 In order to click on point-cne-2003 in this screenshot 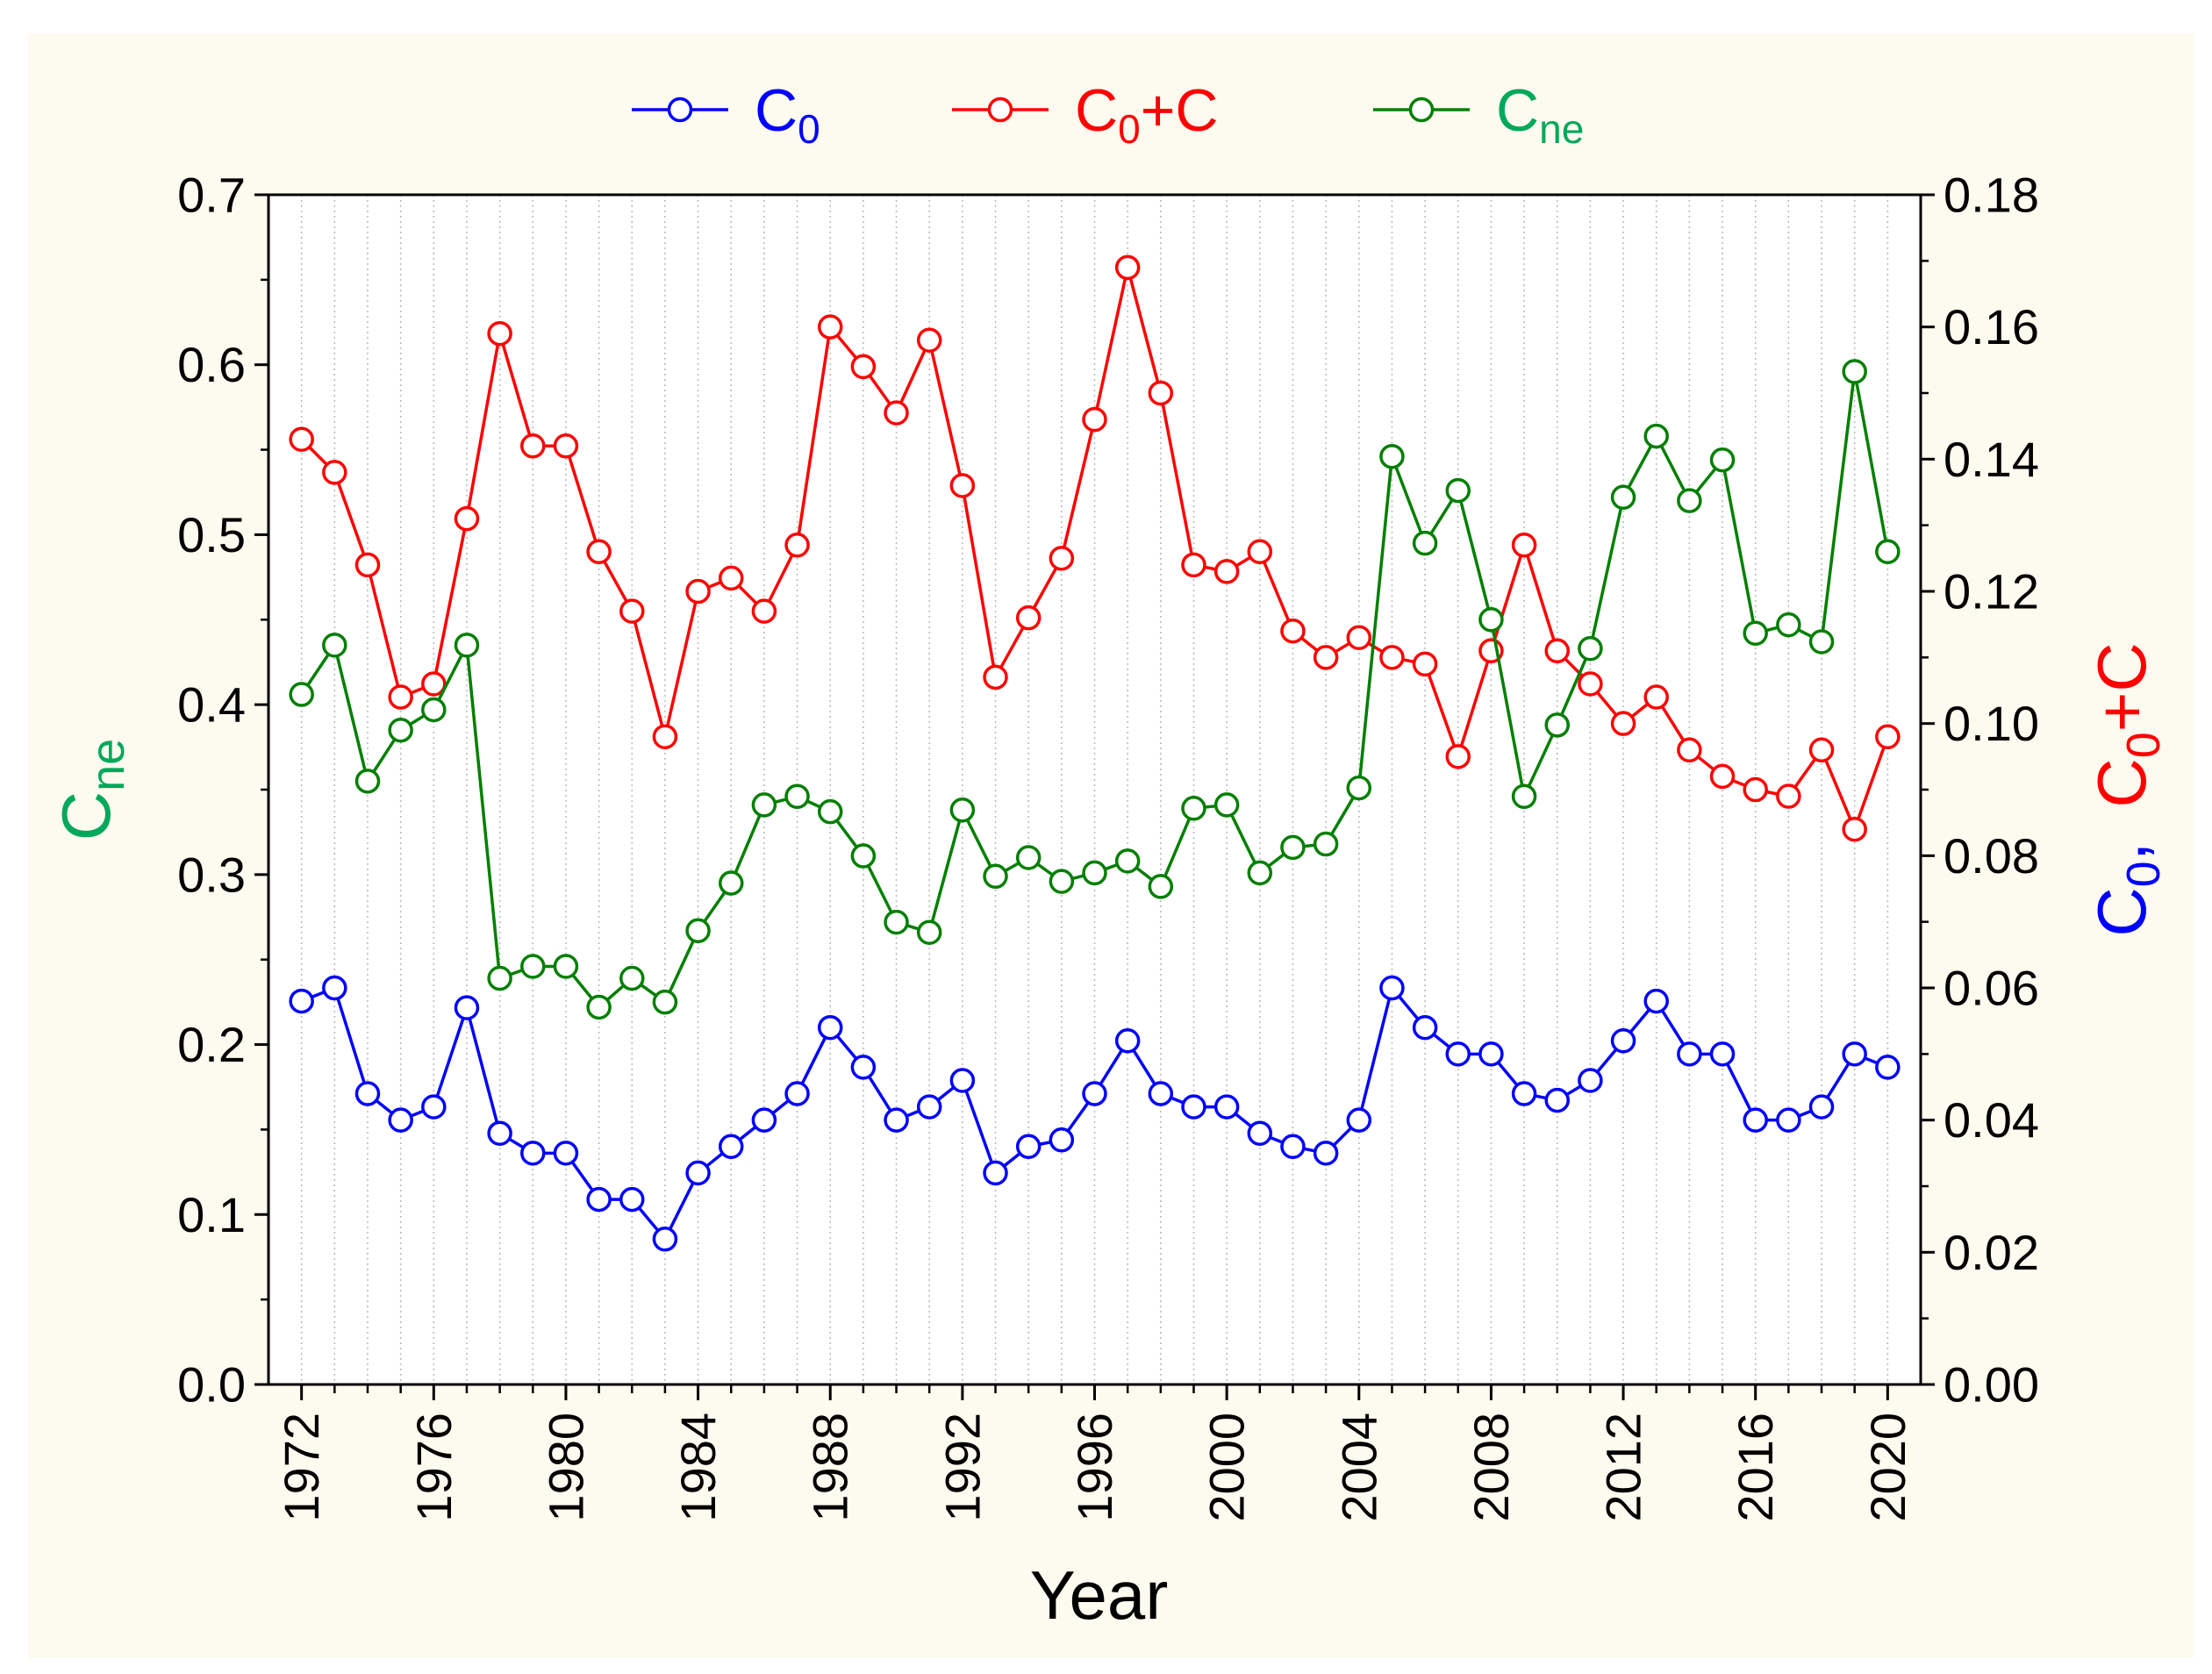, I will do `click(1326, 844)`.